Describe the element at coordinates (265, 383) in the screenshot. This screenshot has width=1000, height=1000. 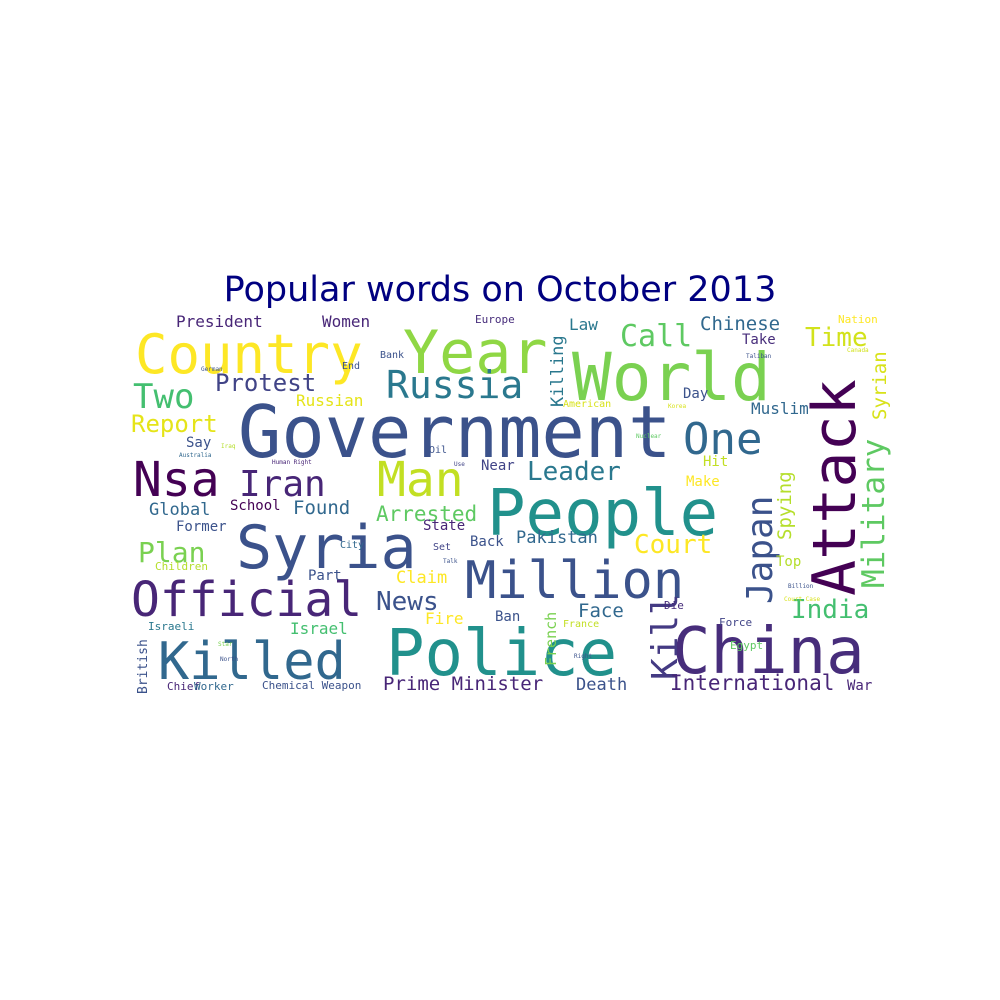
I see `word-protest: Protest` at that location.